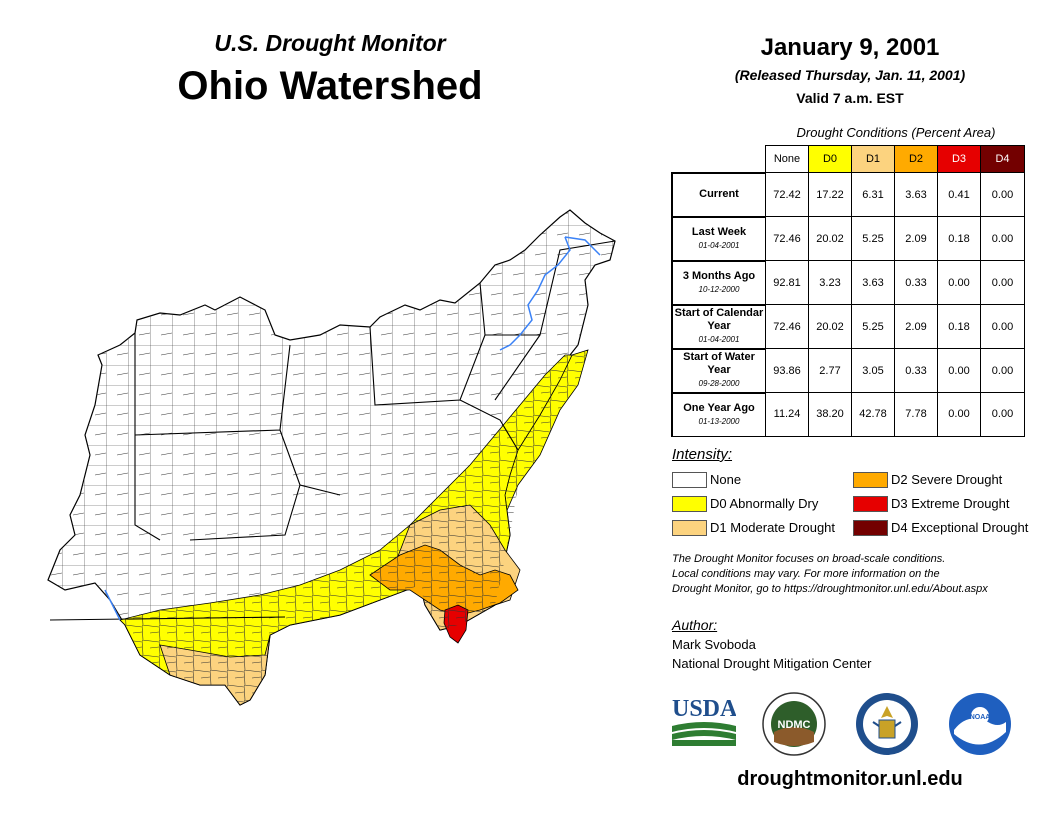  I want to click on table-cell: 0.41, so click(959, 194).